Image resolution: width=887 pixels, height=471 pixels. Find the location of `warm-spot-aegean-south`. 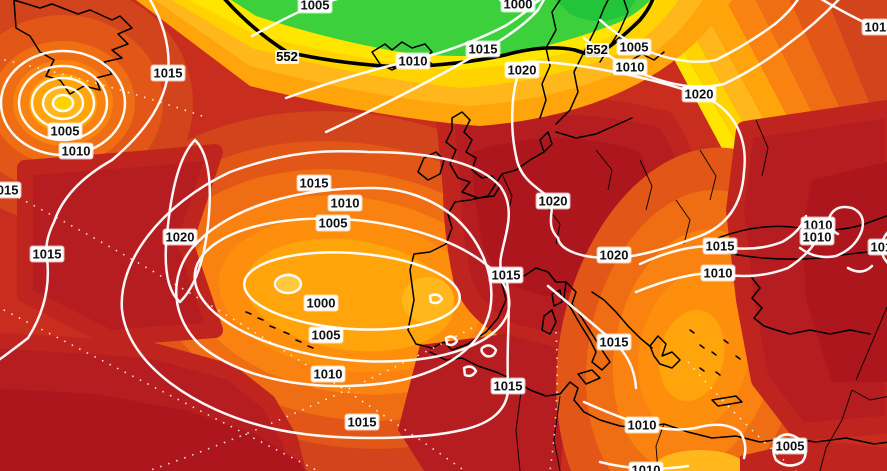

warm-spot-aegean-south is located at coordinates (700, 460).